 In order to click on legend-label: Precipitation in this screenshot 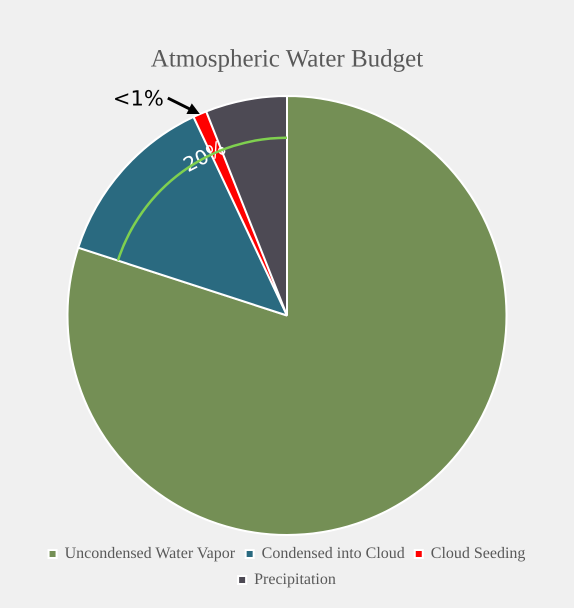, I will do `click(295, 579)`.